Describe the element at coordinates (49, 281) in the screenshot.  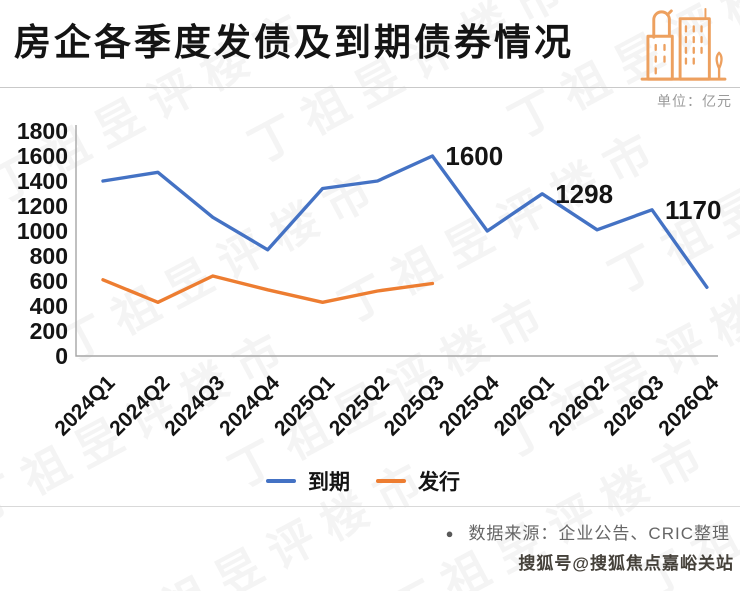
I see `y-tick-label: 600` at that location.